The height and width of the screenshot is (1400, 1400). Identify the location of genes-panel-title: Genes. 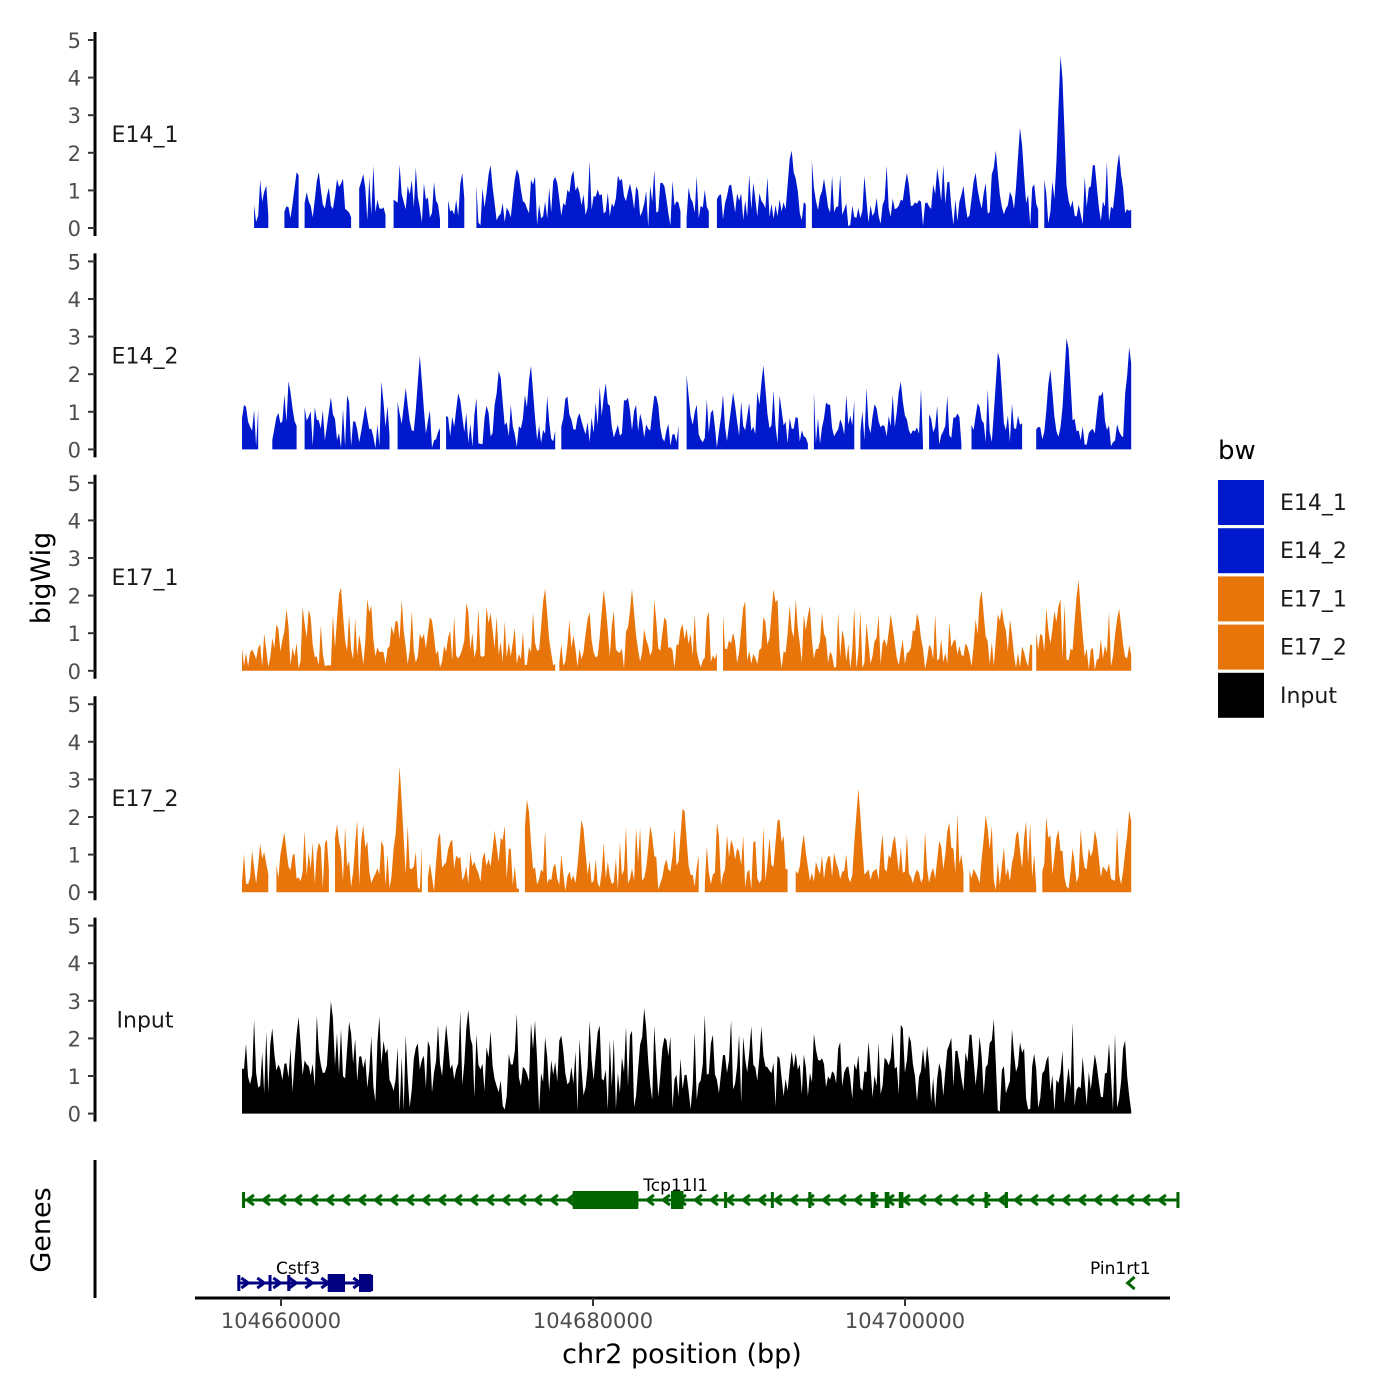
(41, 1229).